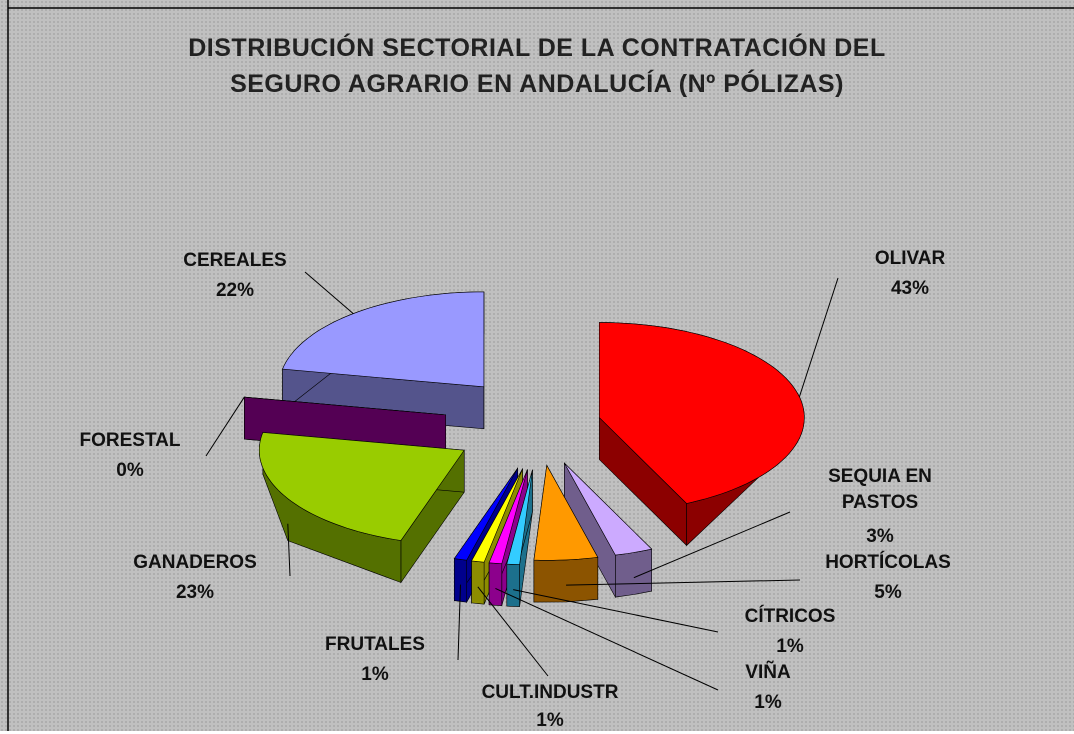  What do you see at coordinates (537, 84) in the screenshot?
I see `chart-title: SEGURO AGRARIO EN ANDALUCÍA (Nº PÓLIZAS)` at bounding box center [537, 84].